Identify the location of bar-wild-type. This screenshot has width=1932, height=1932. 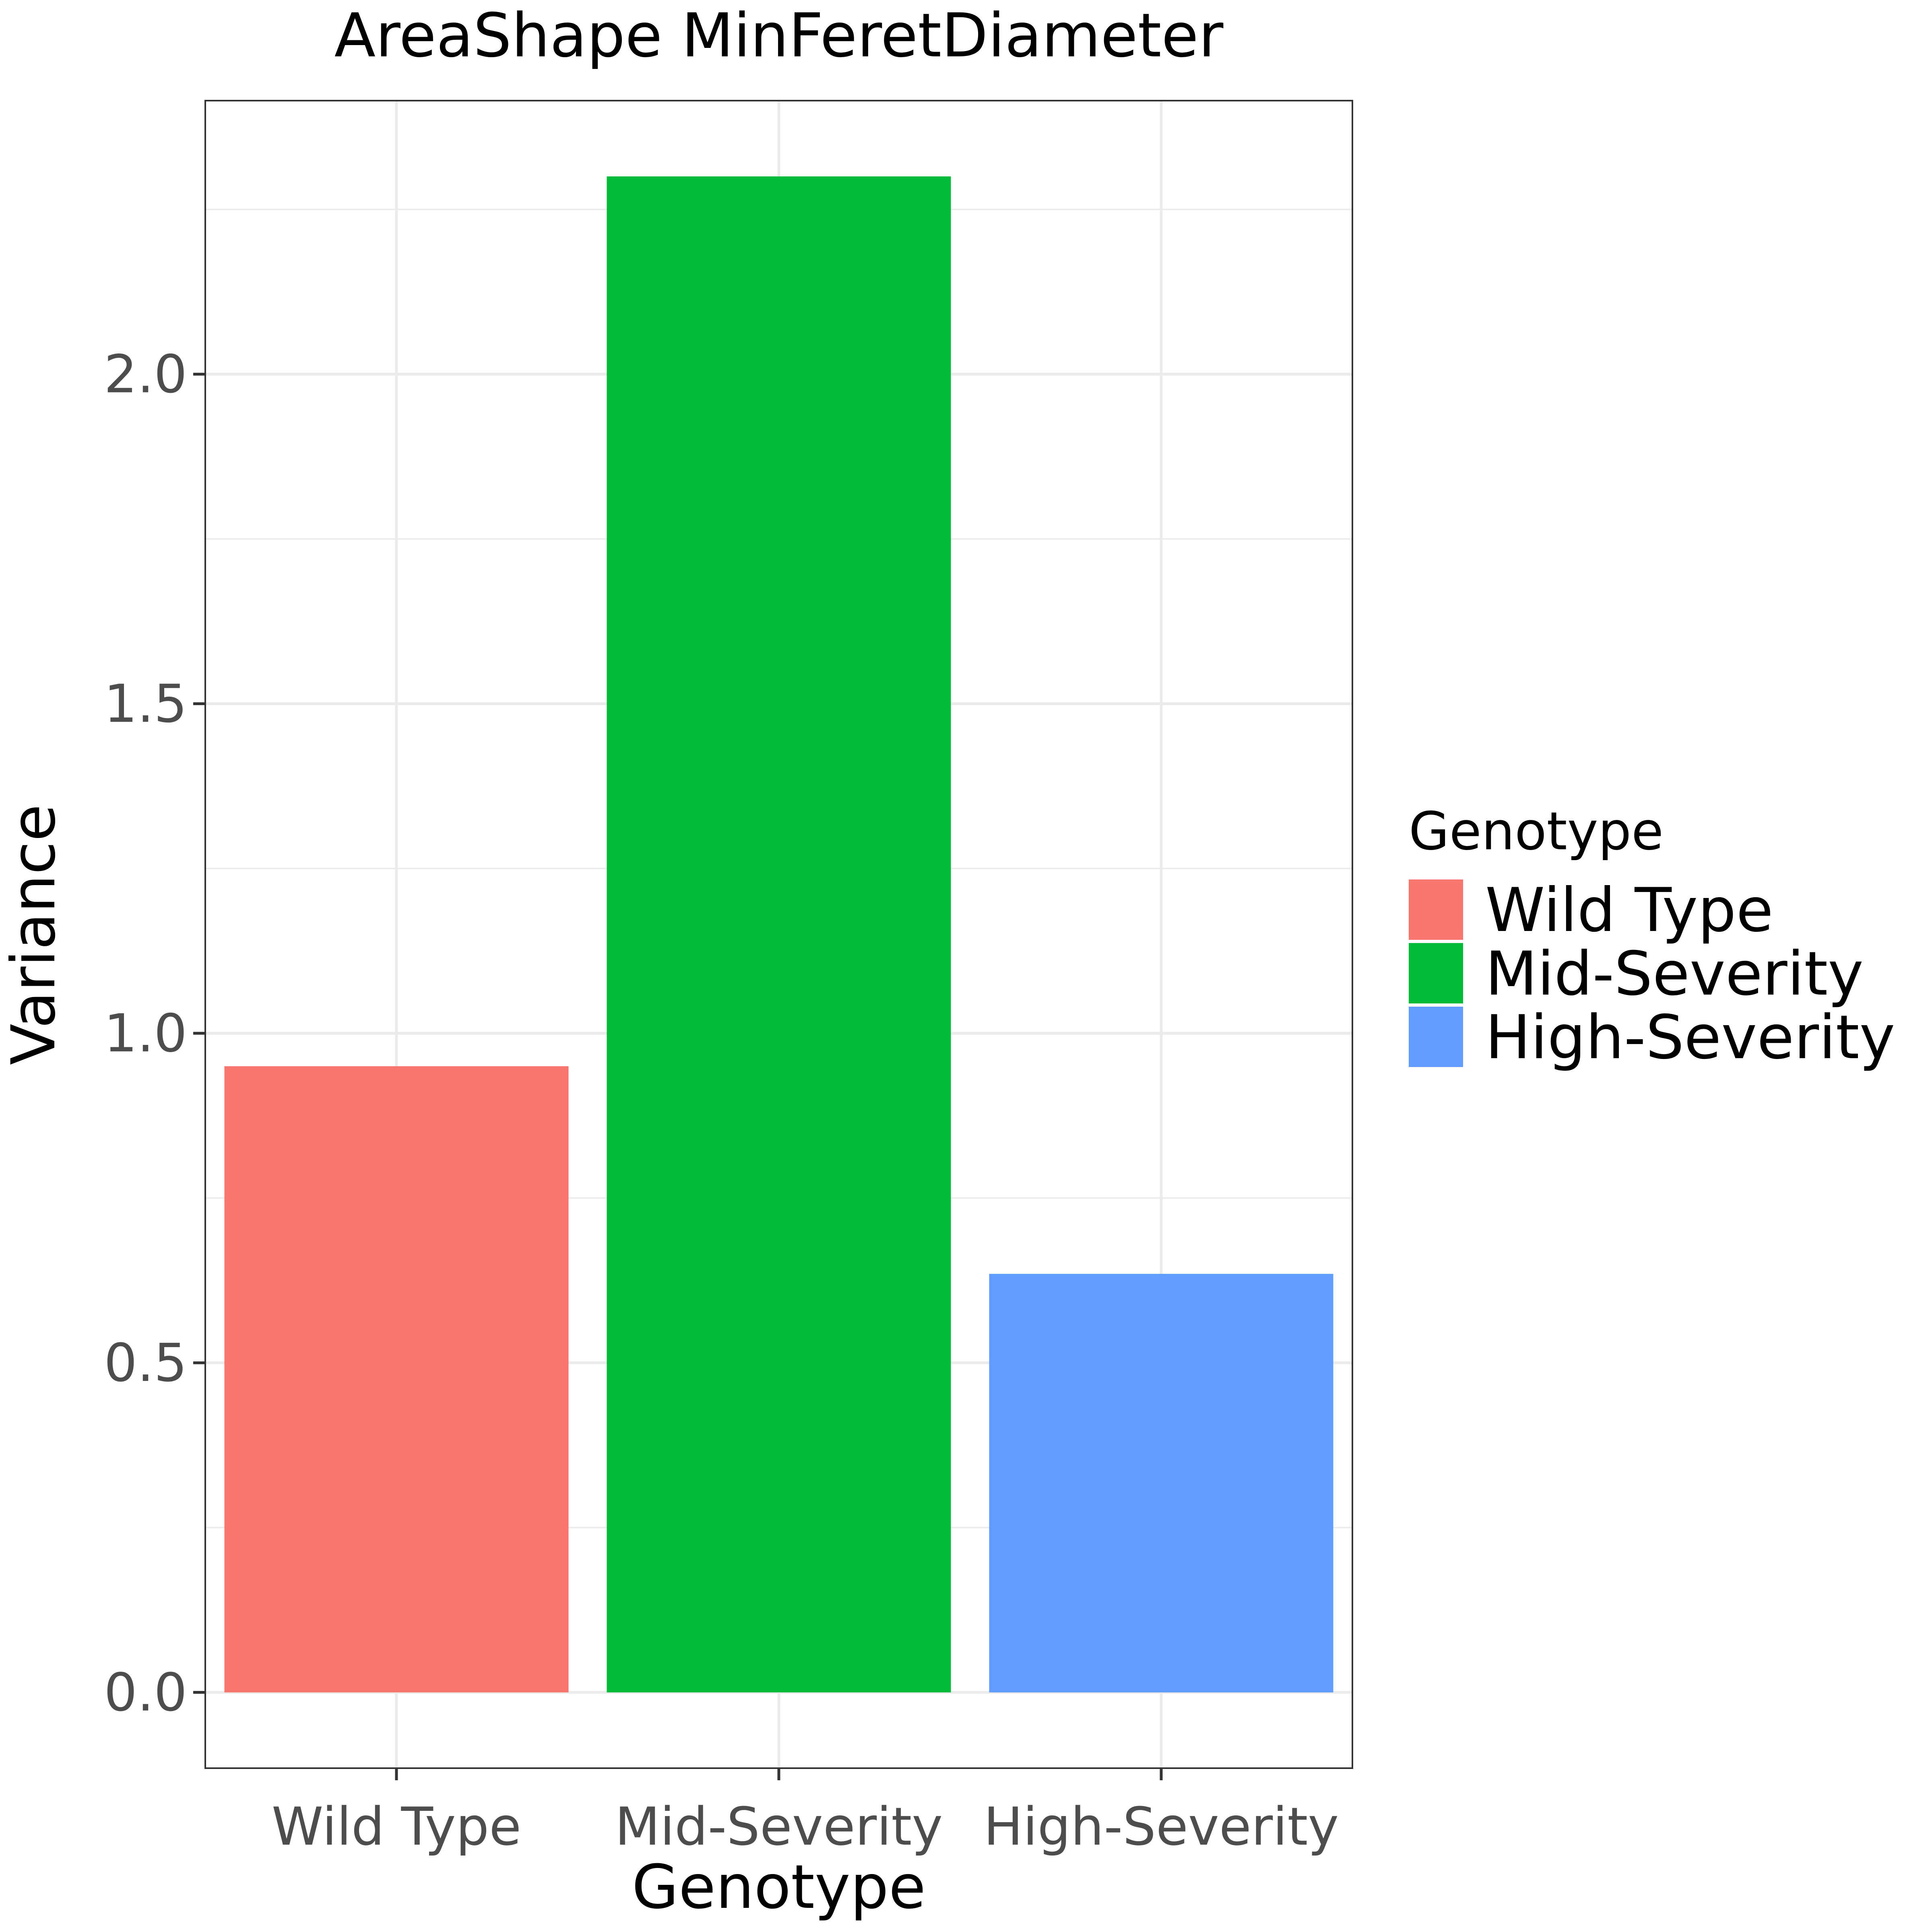
(396, 1379).